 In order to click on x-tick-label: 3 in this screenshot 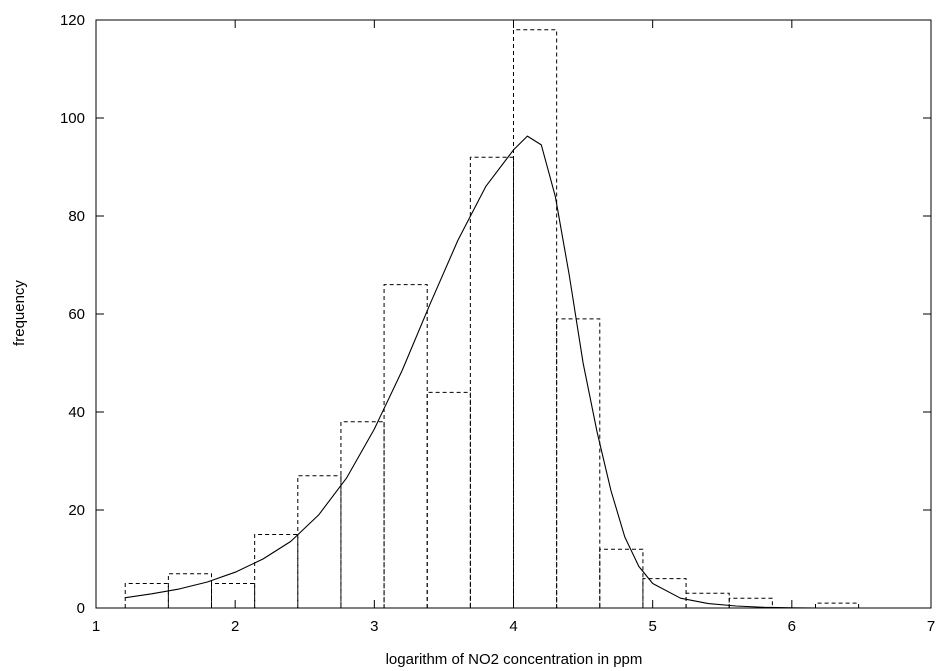, I will do `click(374, 626)`.